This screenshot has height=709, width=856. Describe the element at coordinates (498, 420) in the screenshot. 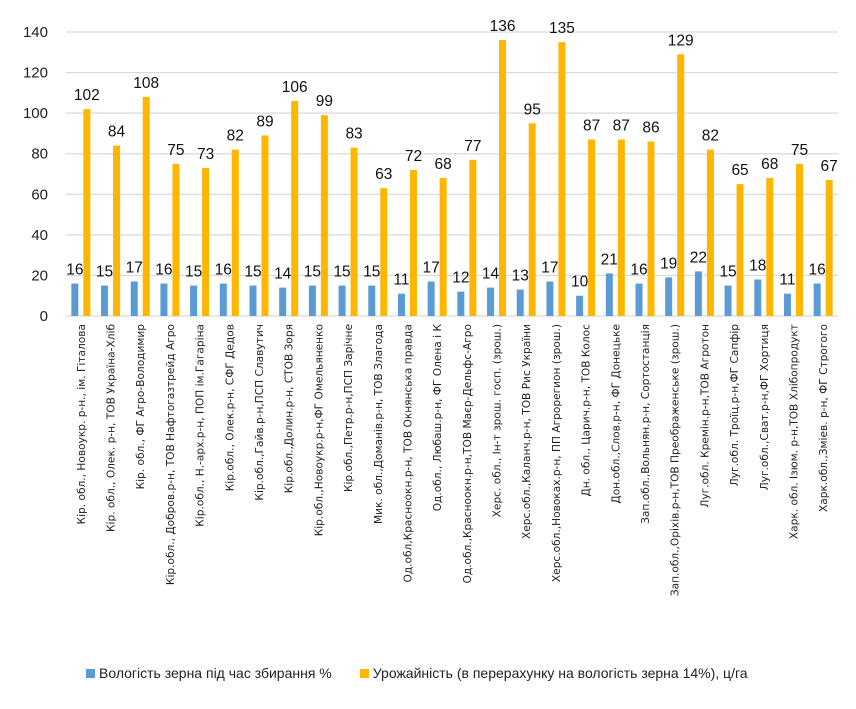

I see `x-tick-label: Херс. обл., Ін-т зрош. госп. (зрош.)` at that location.